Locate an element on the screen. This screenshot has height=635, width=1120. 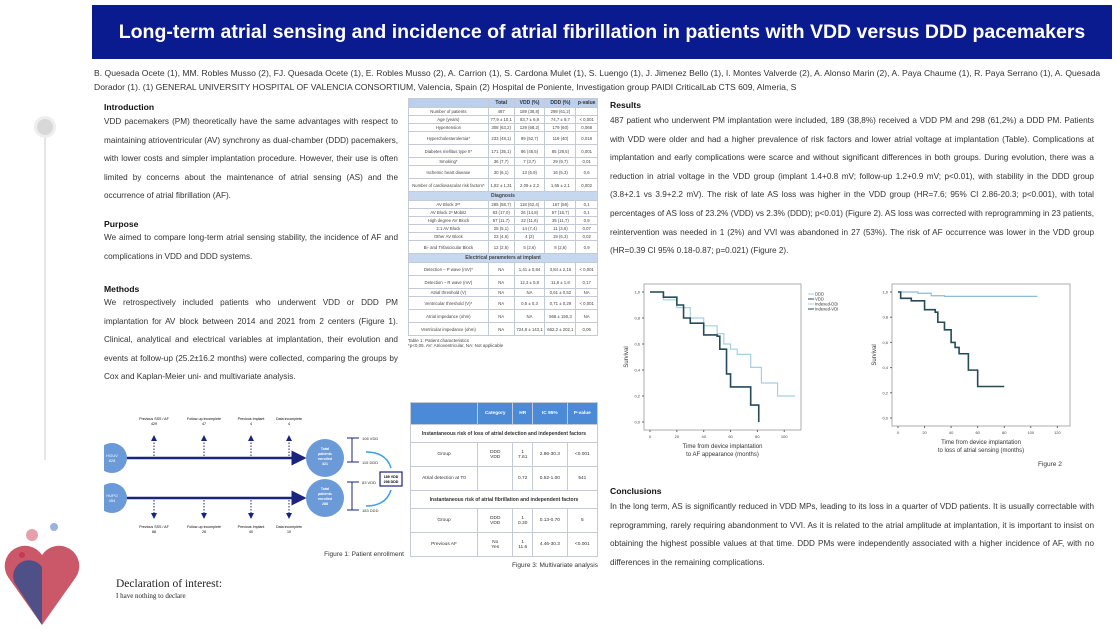
table-cell: Atrial detection at T0 is located at coordinates (444, 478).